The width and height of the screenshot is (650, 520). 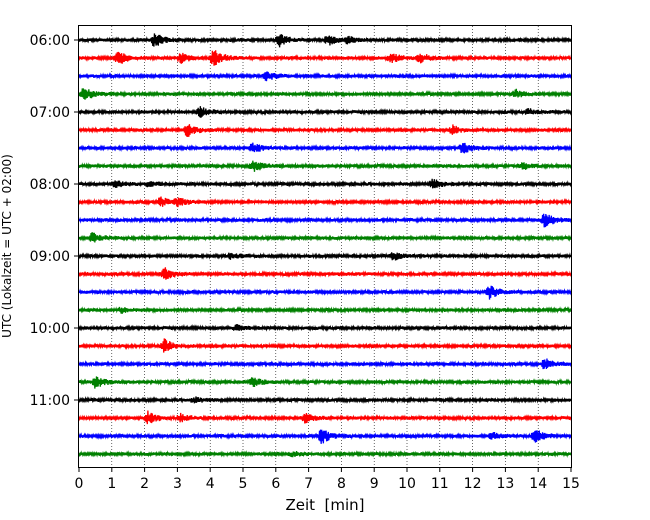 I want to click on x-tick-label: 0, so click(x=79, y=484).